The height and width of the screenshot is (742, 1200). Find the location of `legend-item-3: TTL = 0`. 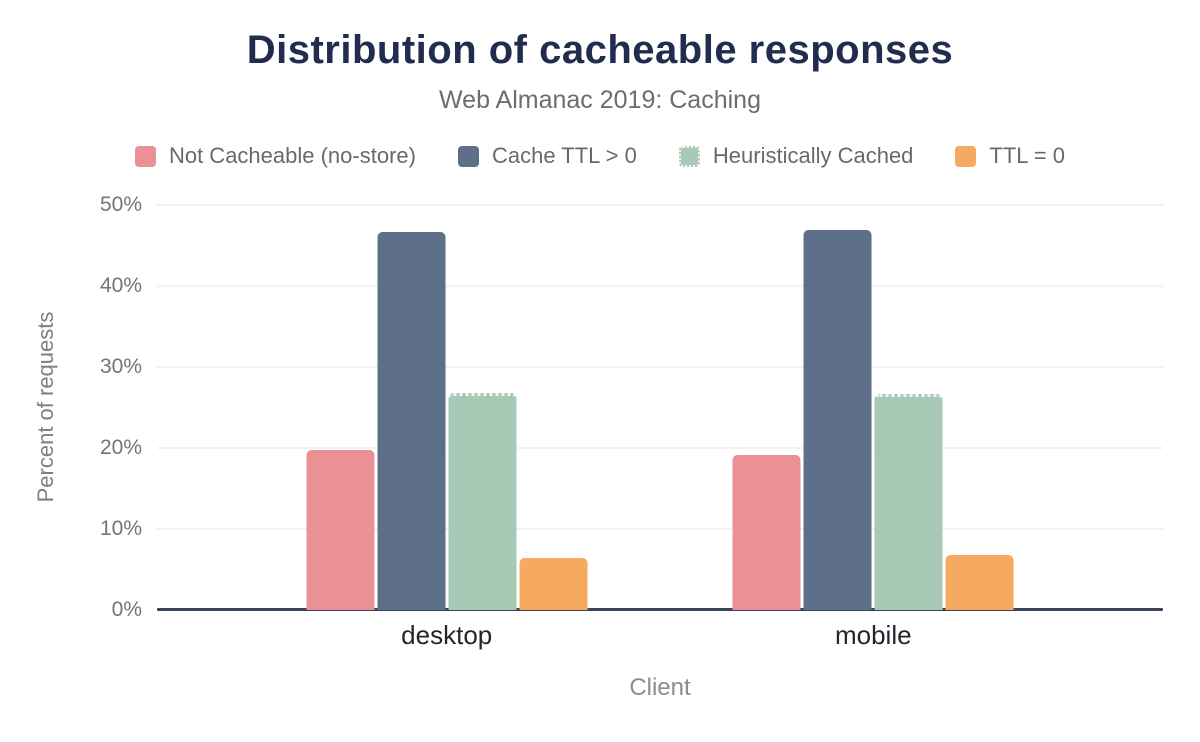

legend-item-3: TTL = 0 is located at coordinates (1010, 156).